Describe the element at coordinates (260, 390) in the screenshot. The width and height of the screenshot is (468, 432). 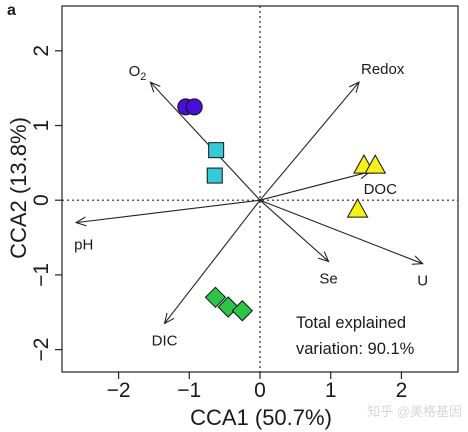
I see `x-tick-label: 0` at that location.